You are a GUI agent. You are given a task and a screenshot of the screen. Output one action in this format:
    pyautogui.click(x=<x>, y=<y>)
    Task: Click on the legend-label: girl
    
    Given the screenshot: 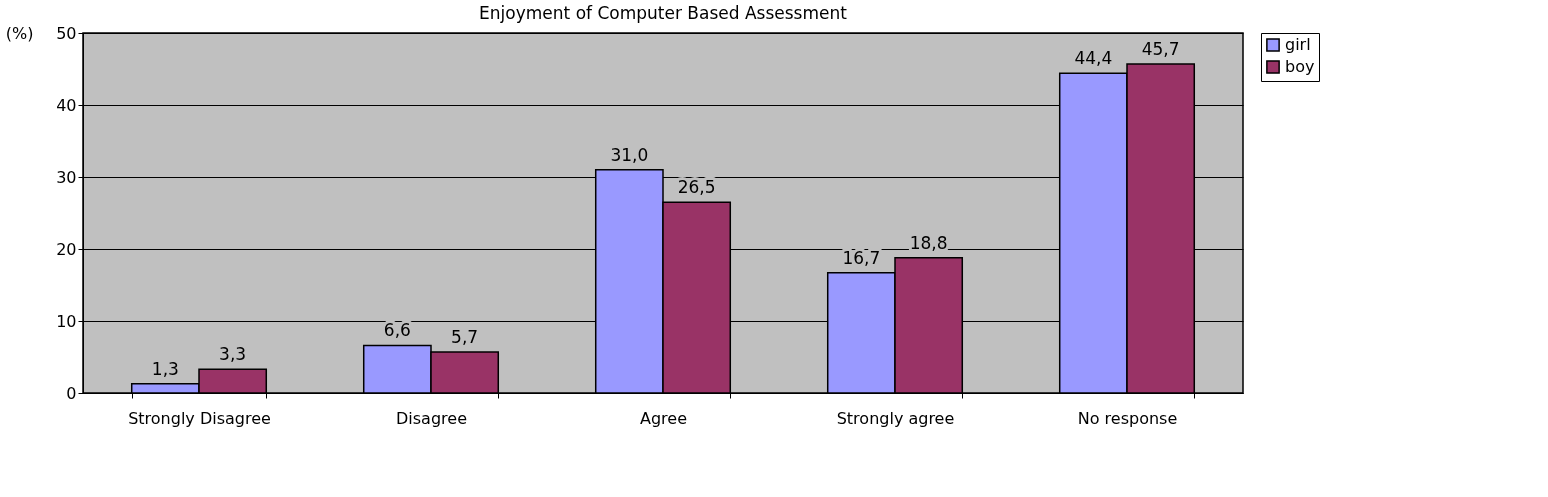 What is the action you would take?
    pyautogui.click(x=1298, y=44)
    